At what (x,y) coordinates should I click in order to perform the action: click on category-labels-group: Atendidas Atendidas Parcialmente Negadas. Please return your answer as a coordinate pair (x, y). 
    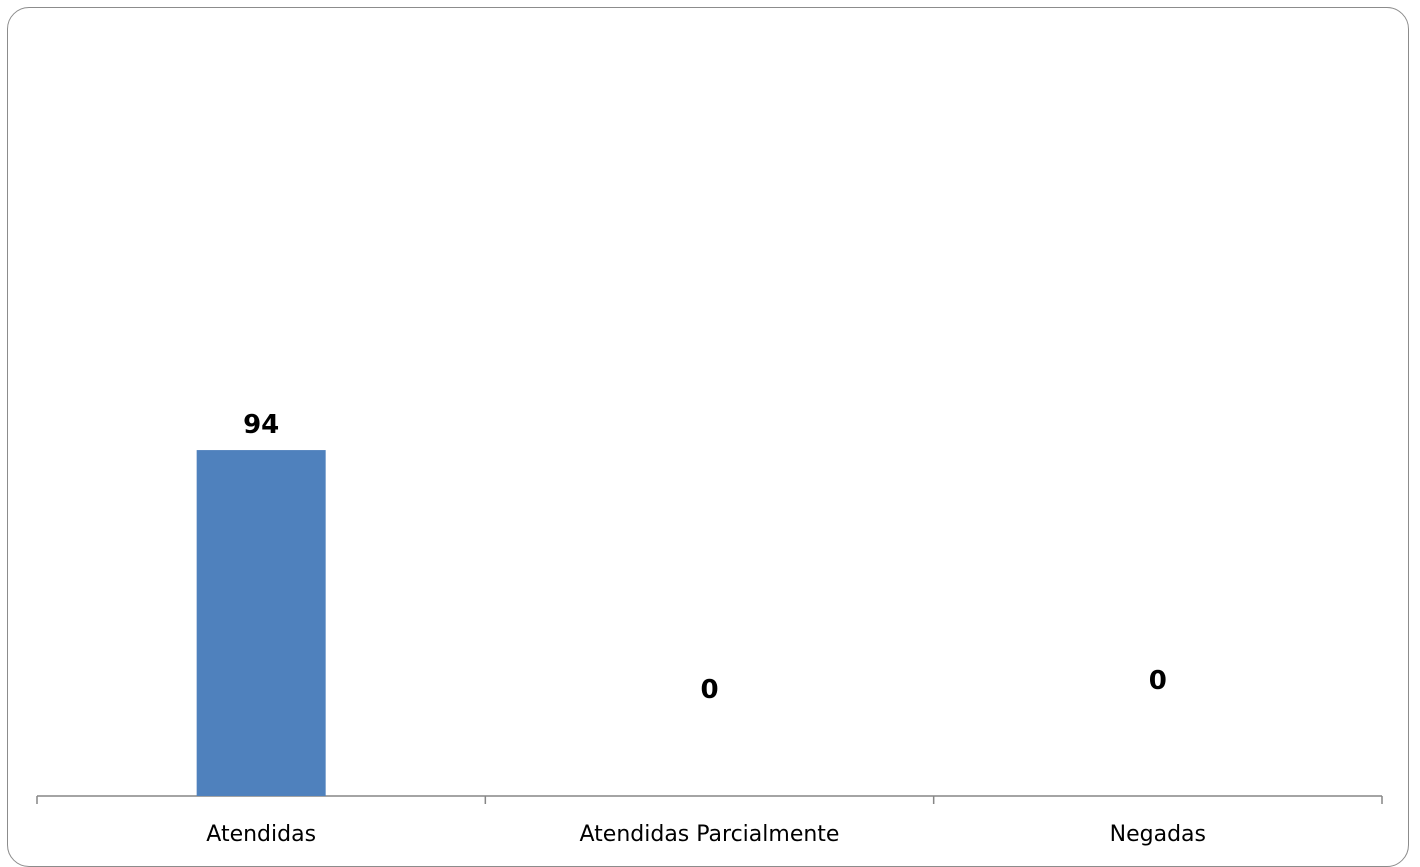
    Looking at the image, I should click on (706, 834).